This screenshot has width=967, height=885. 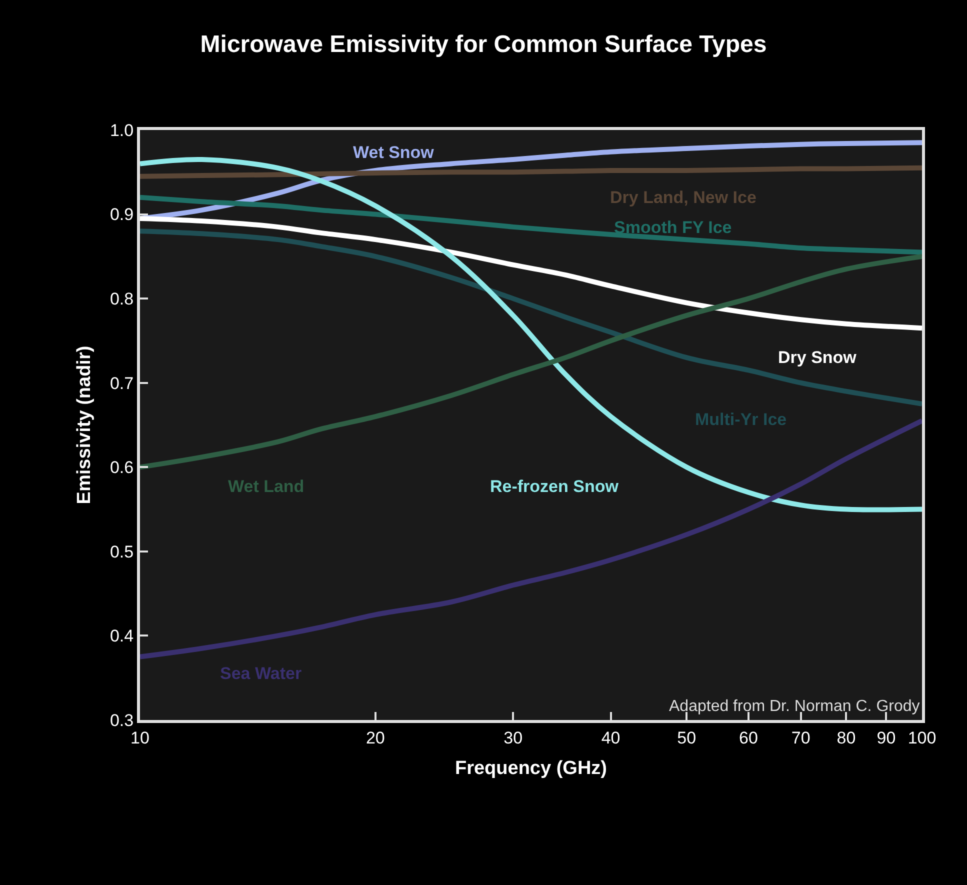 I want to click on y-tick-label: 0.7, so click(x=122, y=383).